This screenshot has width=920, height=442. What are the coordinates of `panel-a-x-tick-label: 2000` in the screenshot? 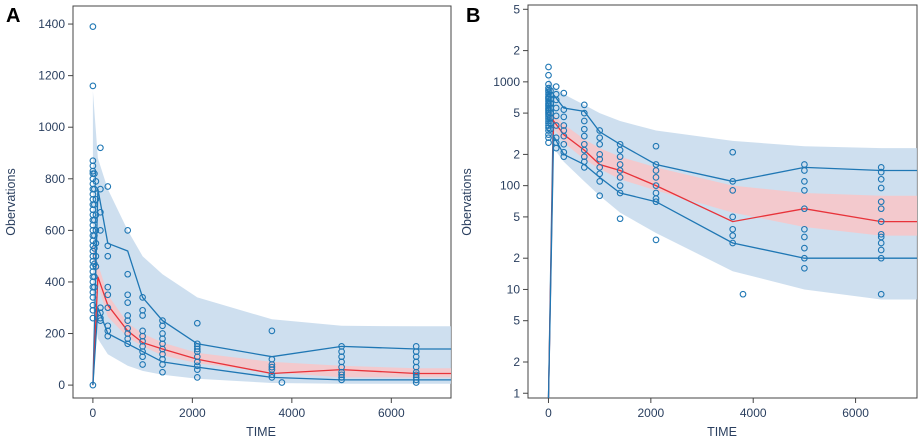 It's located at (192, 413).